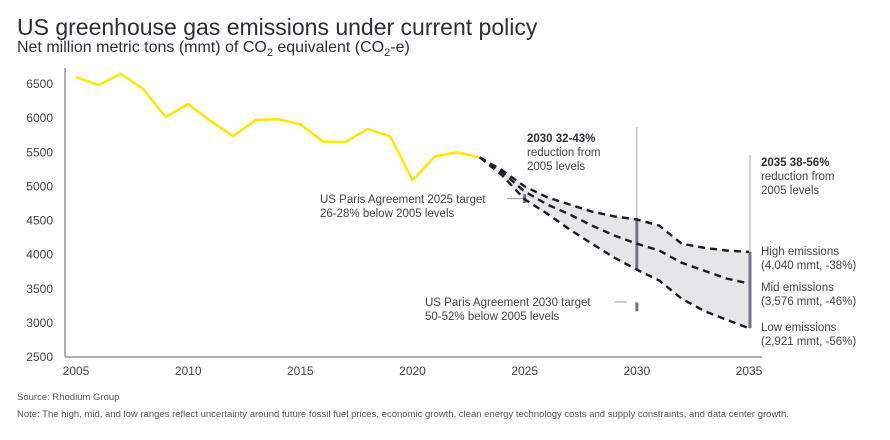 The width and height of the screenshot is (890, 440). What do you see at coordinates (524, 371) in the screenshot?
I see `x-tick-label: 2025` at bounding box center [524, 371].